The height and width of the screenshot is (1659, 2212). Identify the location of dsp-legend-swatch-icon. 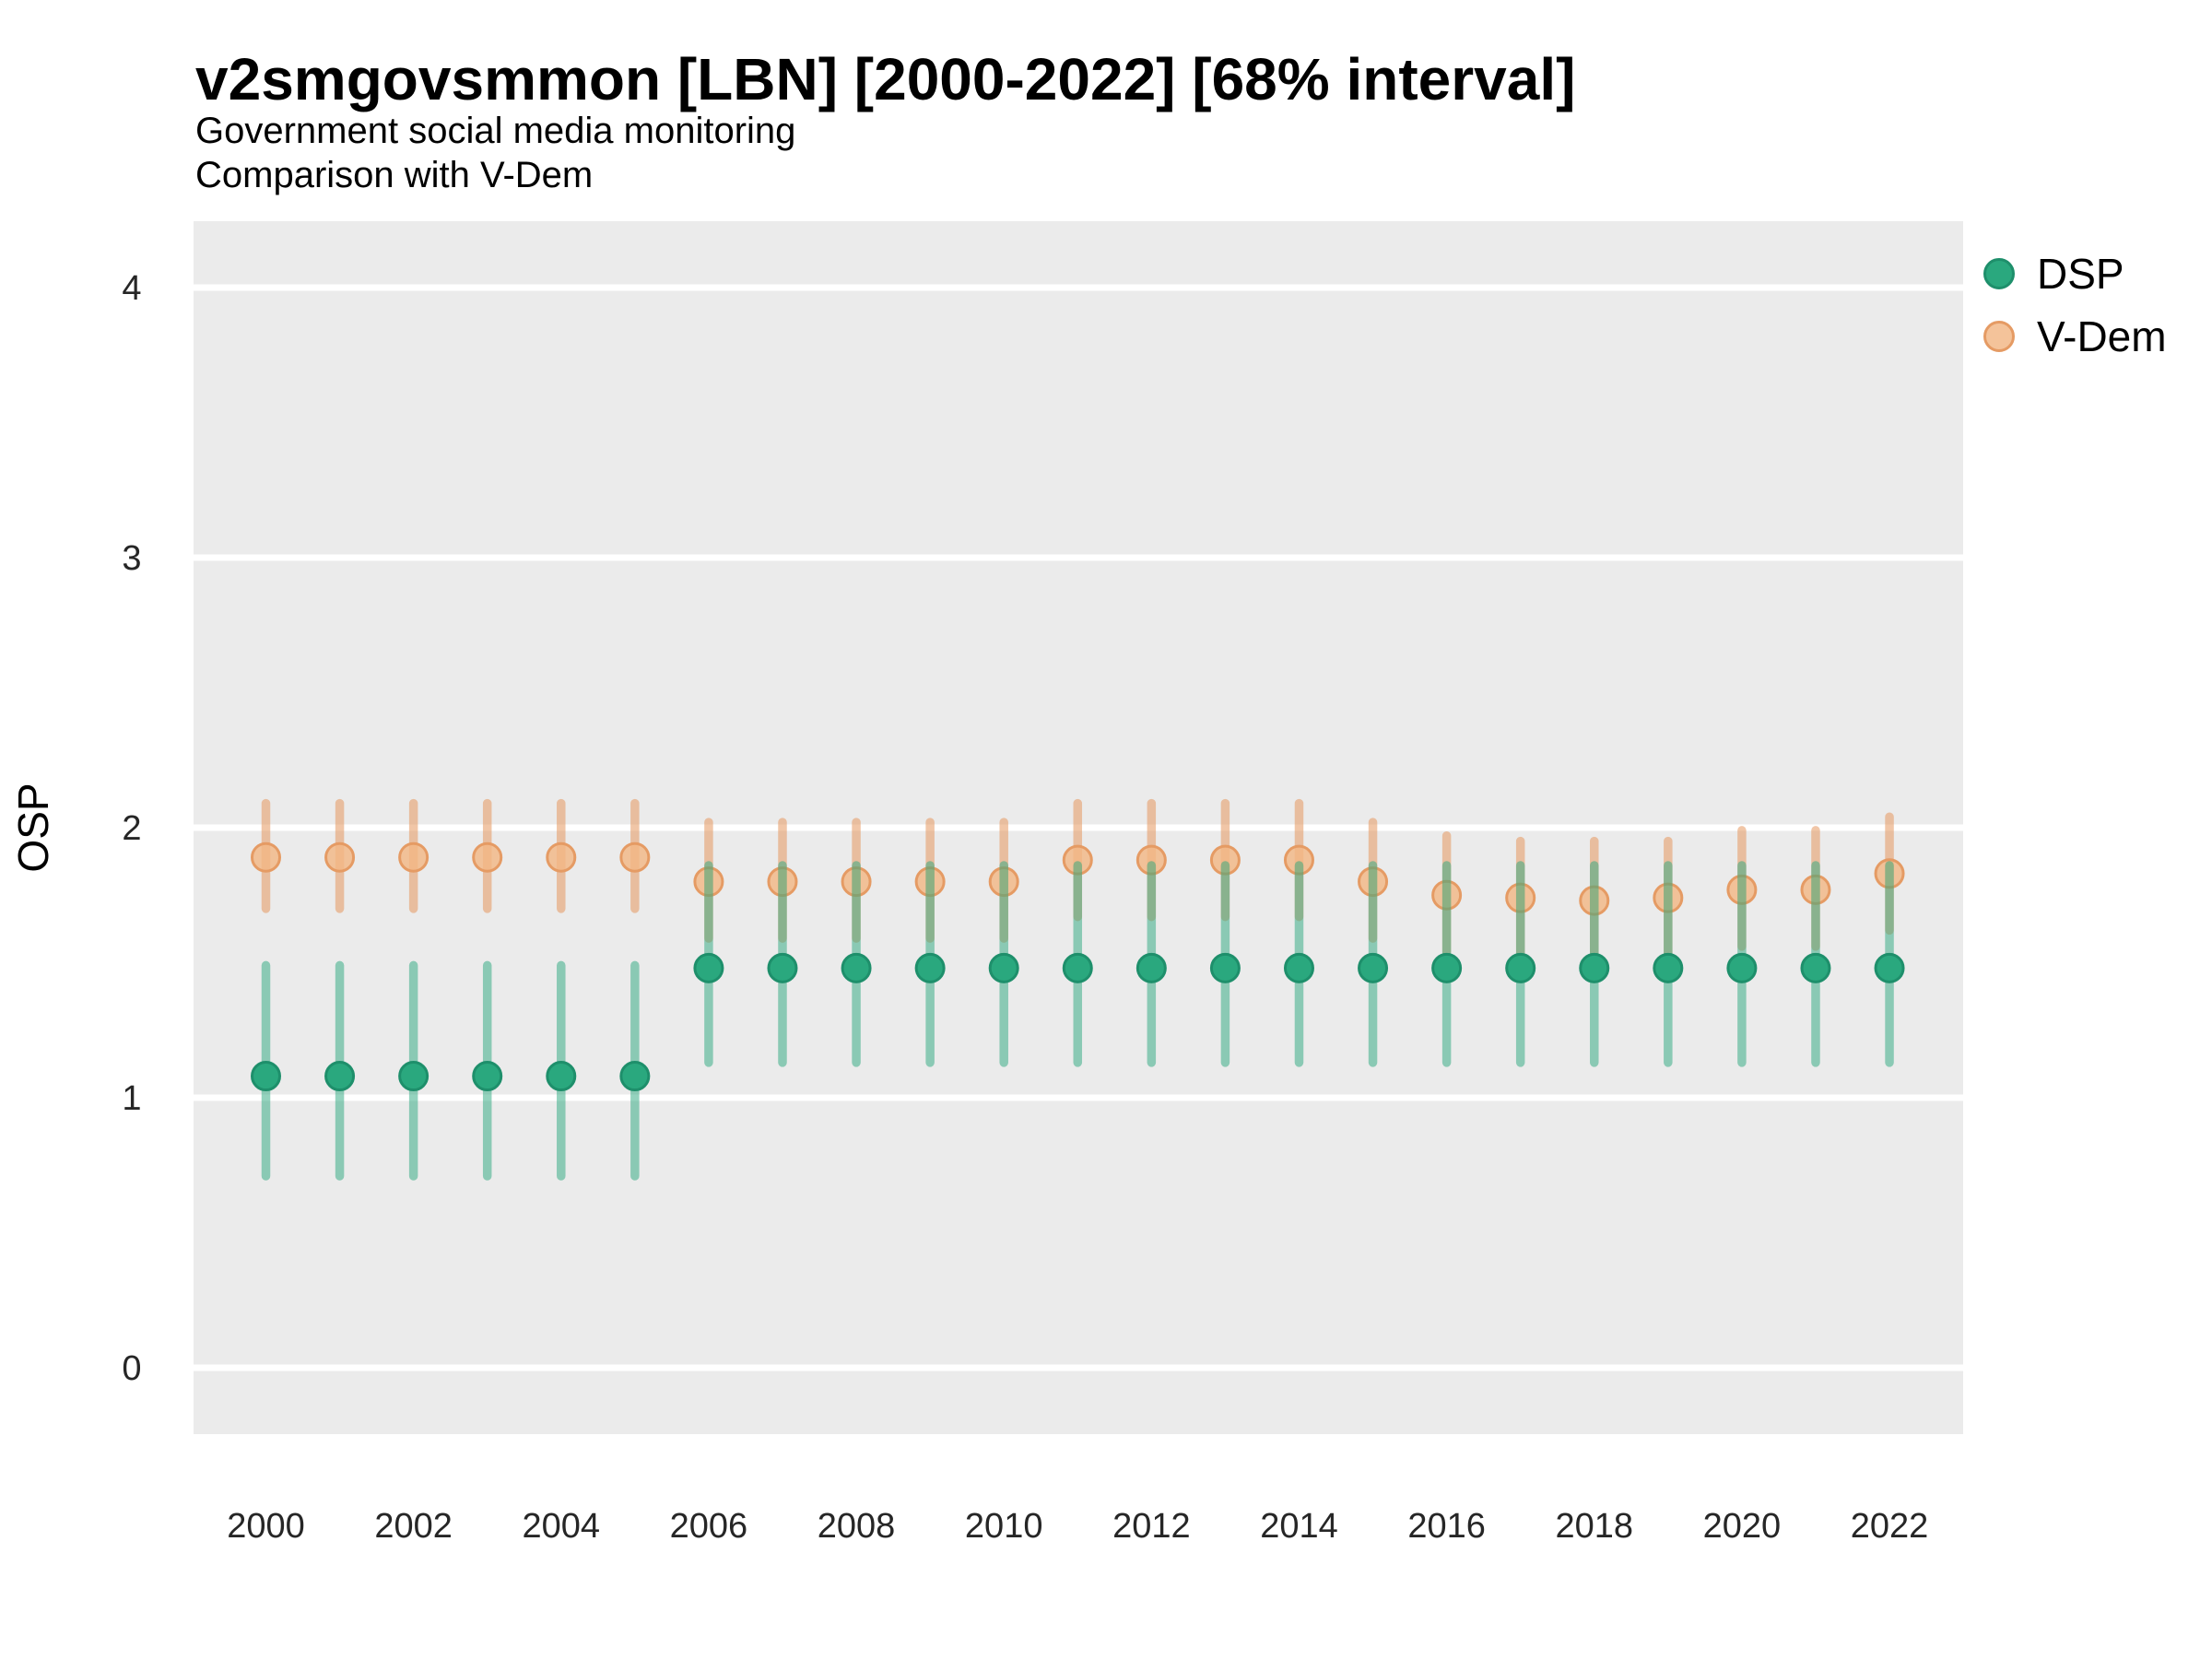
(1999, 273).